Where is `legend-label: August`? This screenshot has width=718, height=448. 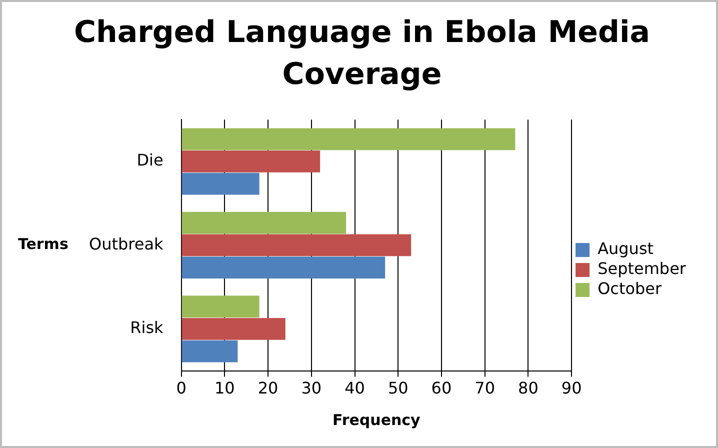
legend-label: August is located at coordinates (626, 248).